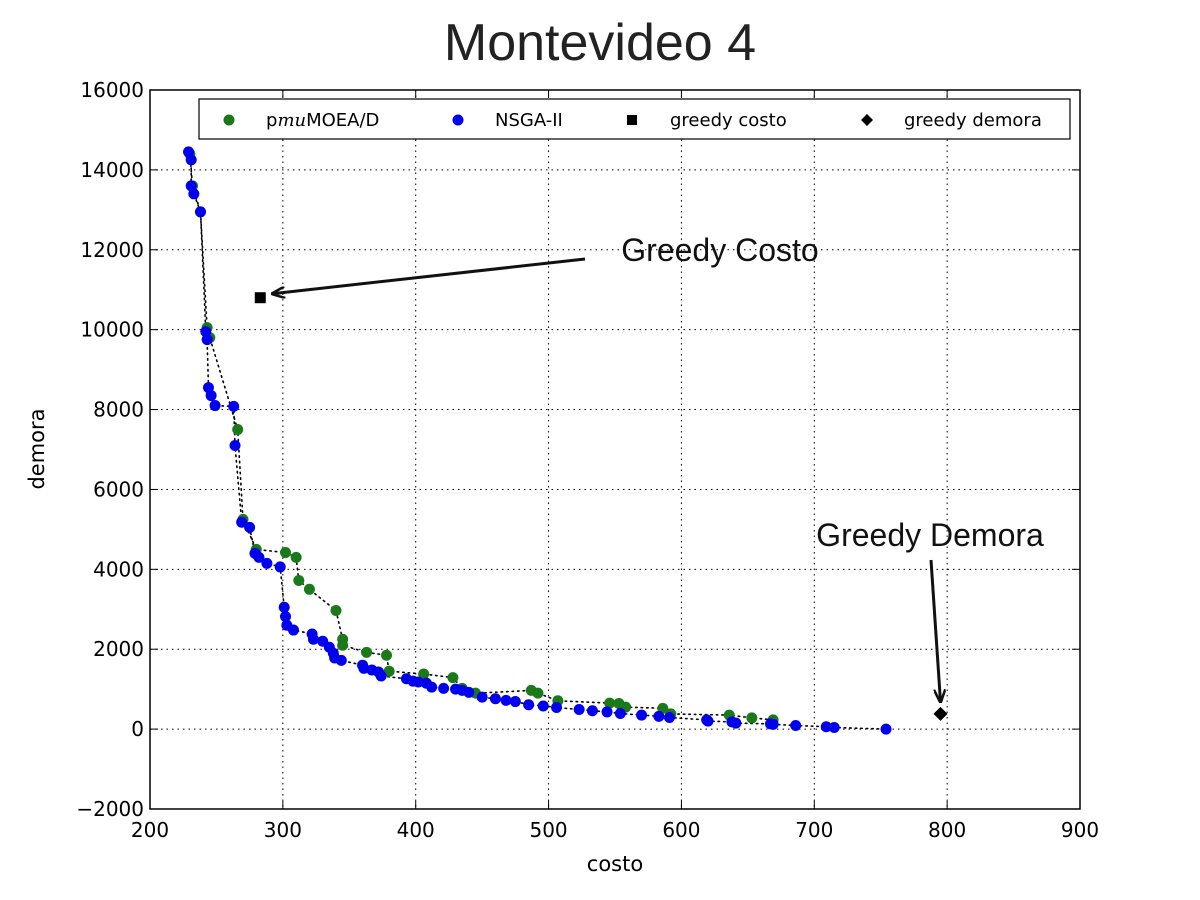 This screenshot has height=900, width=1200. I want to click on legend-label-part: p, so click(271, 120).